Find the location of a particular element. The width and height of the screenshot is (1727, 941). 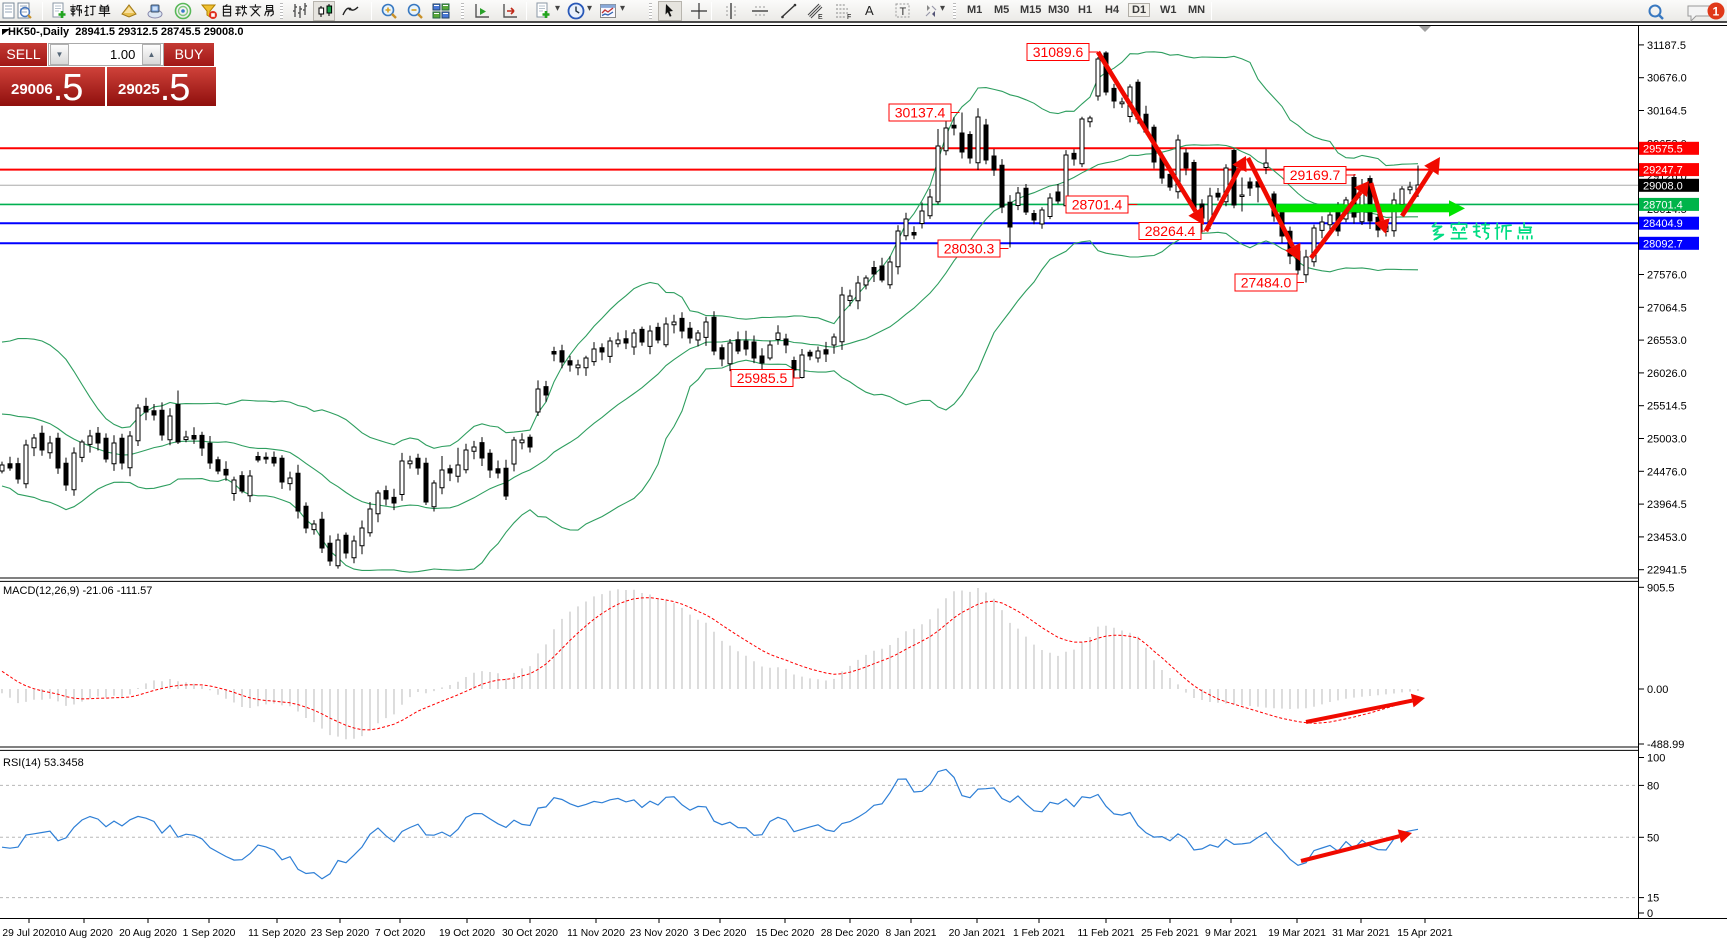

svg-text: E is located at coordinates (820, 17).